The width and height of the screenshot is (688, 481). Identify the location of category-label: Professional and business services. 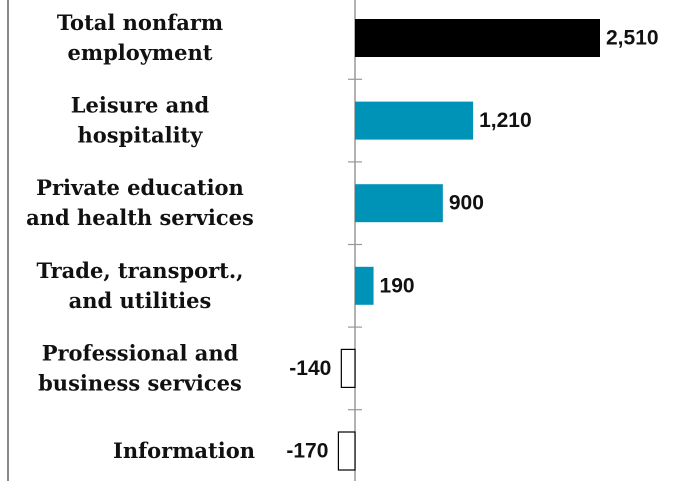
(140, 367).